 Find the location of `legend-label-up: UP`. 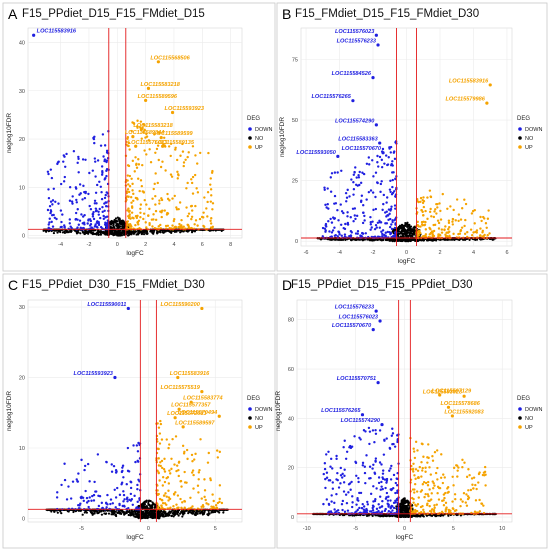

legend-label-up: UP is located at coordinates (529, 148).